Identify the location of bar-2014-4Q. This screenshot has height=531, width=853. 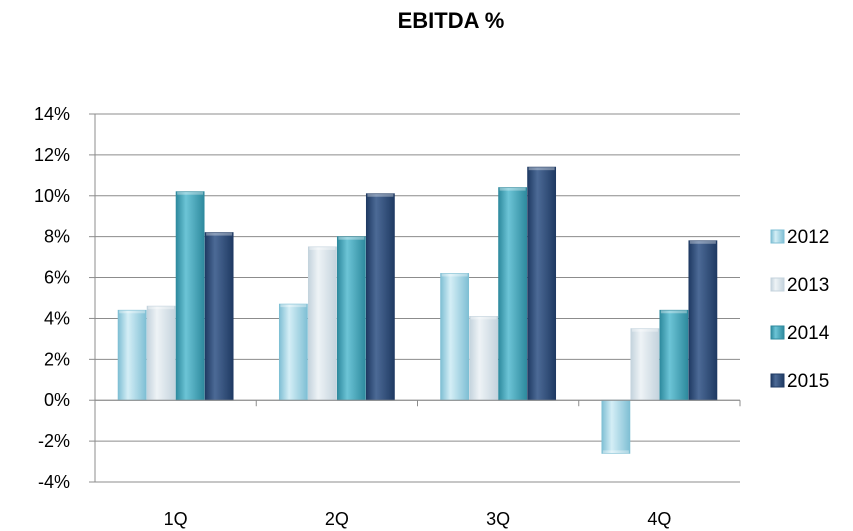
(674, 355).